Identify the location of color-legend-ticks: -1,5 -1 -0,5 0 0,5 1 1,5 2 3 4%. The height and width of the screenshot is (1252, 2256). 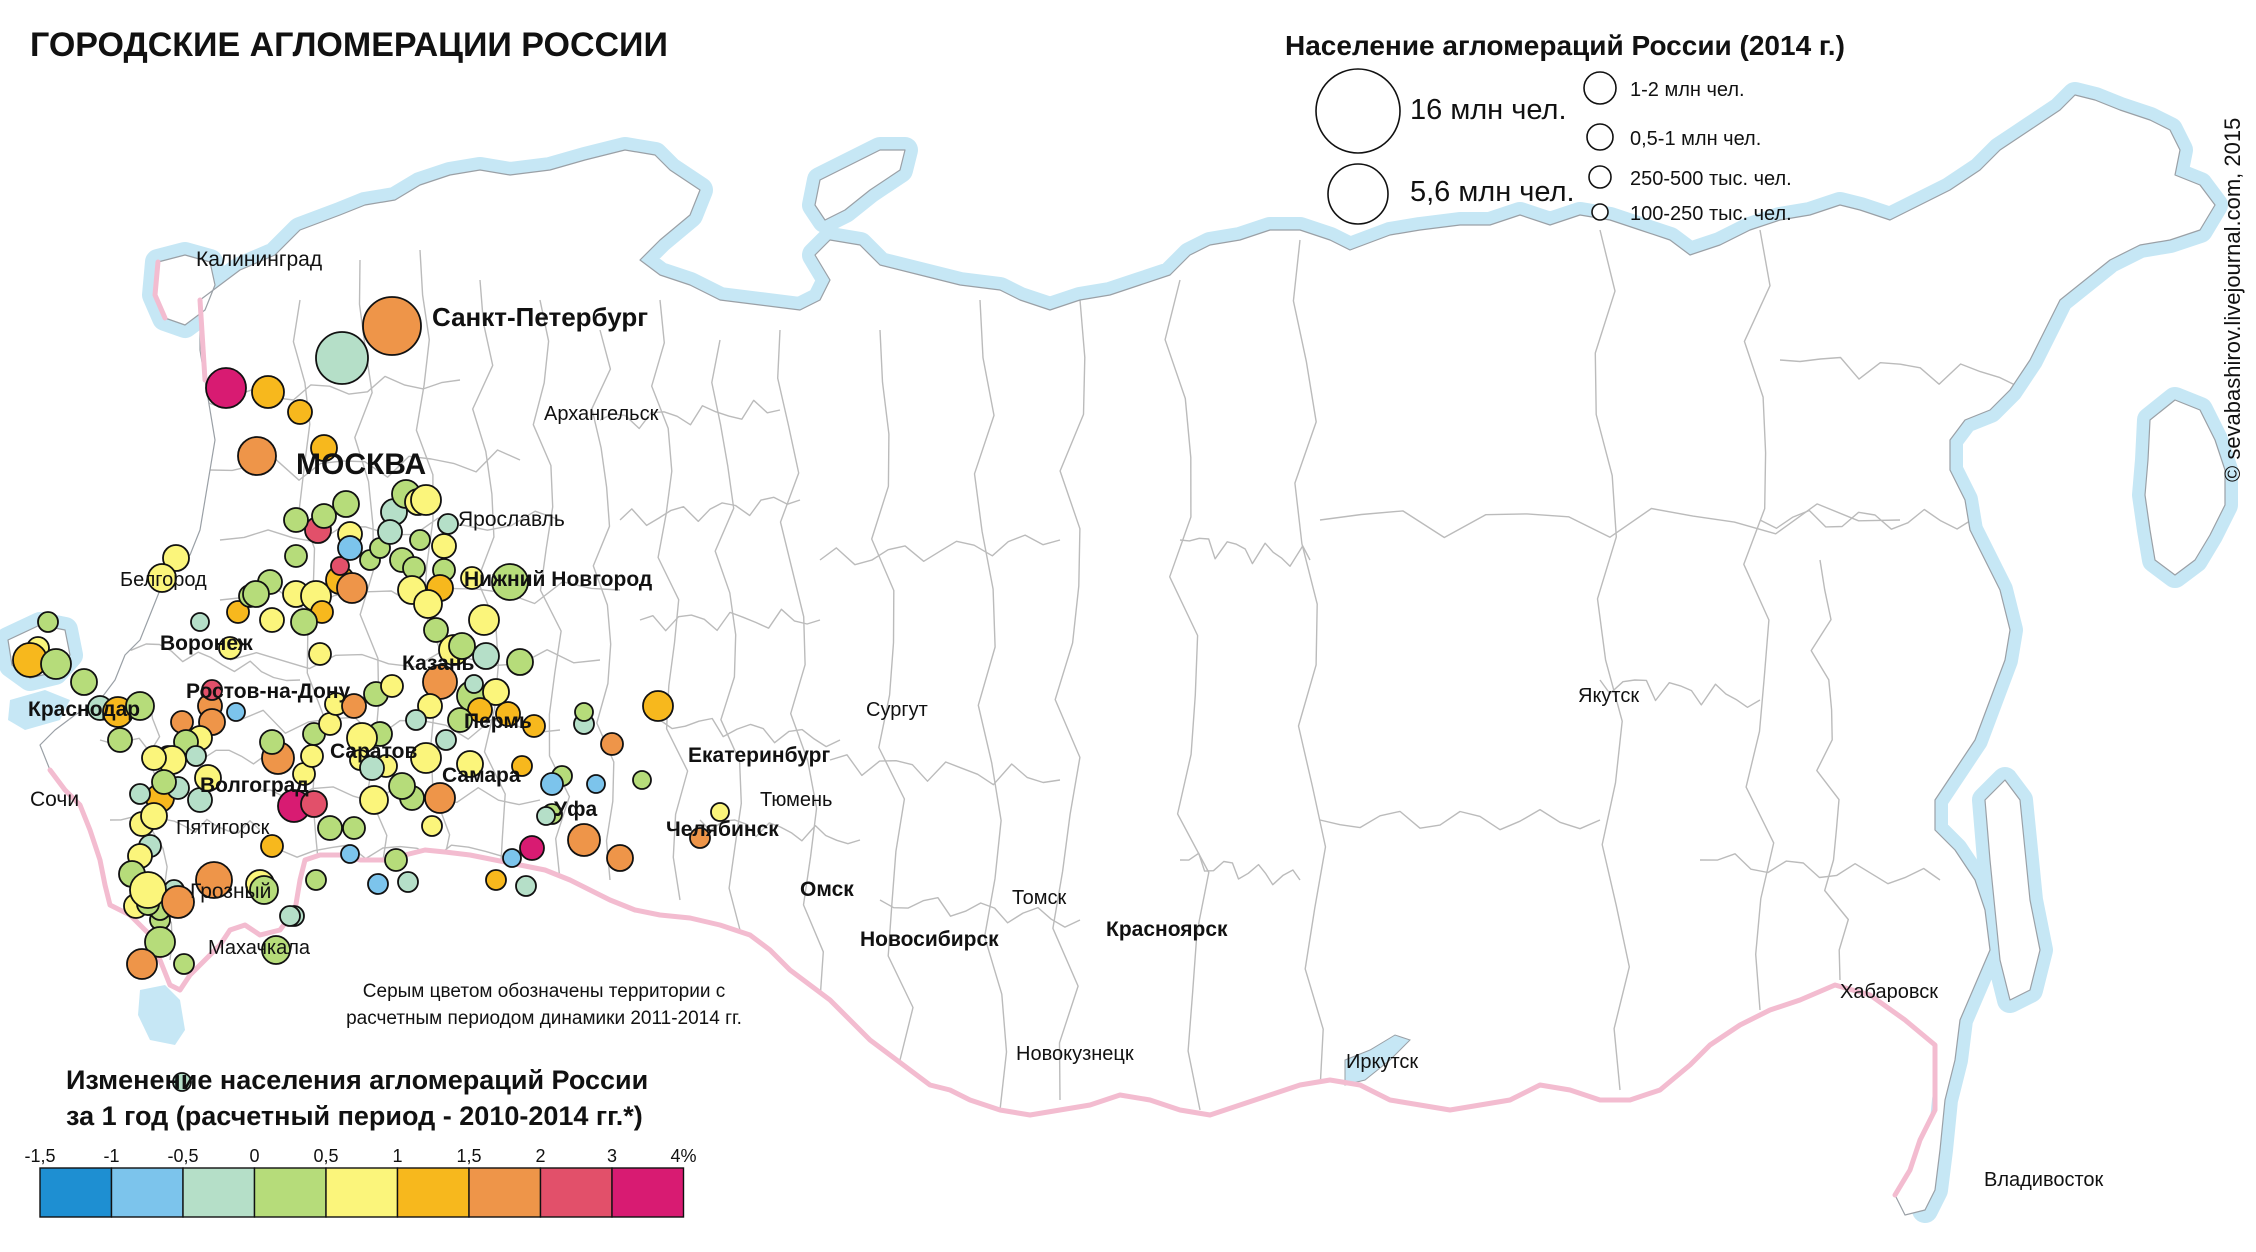
(360, 1156).